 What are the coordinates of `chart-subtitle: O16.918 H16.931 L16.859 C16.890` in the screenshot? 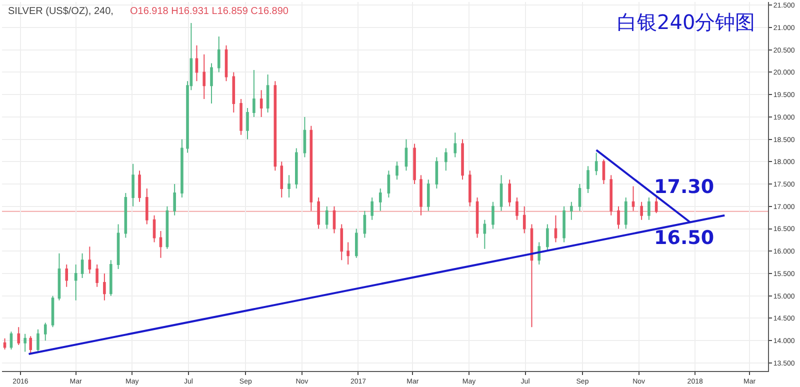 It's located at (209, 11).